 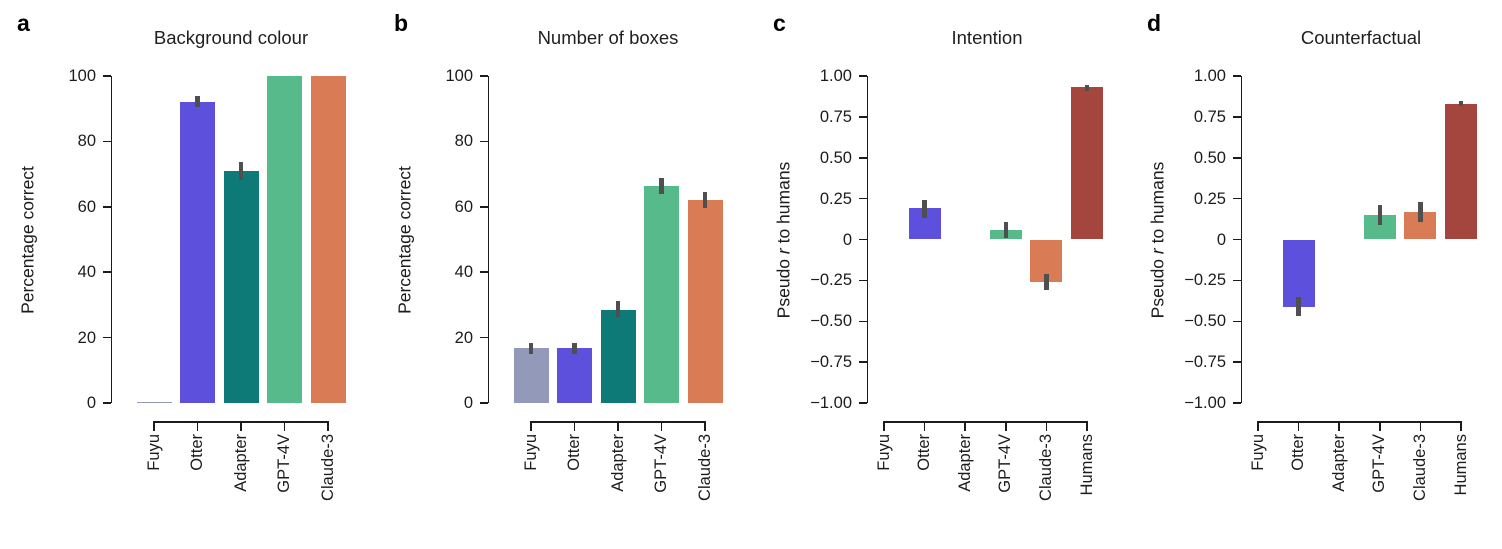 What do you see at coordinates (401, 23) in the screenshot?
I see `panel-letter-b: b` at bounding box center [401, 23].